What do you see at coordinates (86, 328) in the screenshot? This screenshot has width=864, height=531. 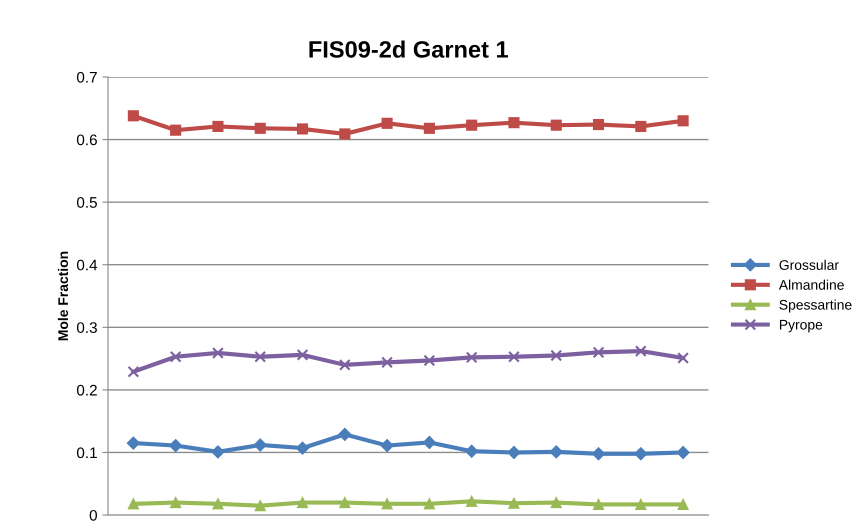 I see `y-tick-label: 0.3` at bounding box center [86, 328].